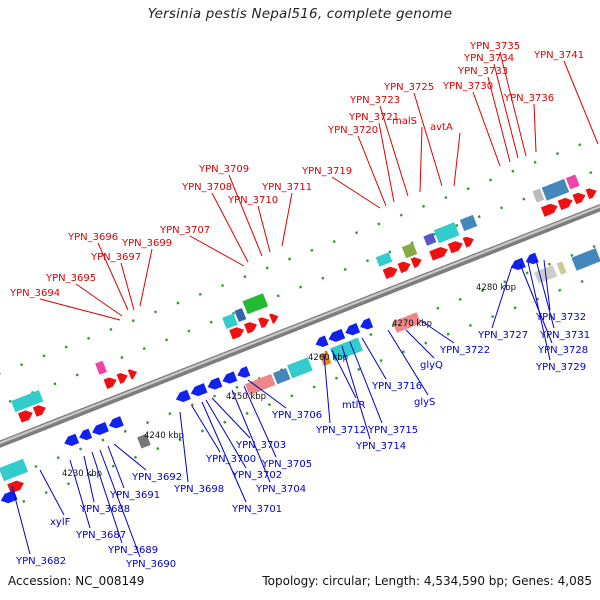 Image resolution: width=600 pixels, height=600 pixels. What do you see at coordinates (252, 200) in the screenshot?
I see `top-gene-label: YPN_3710` at bounding box center [252, 200].